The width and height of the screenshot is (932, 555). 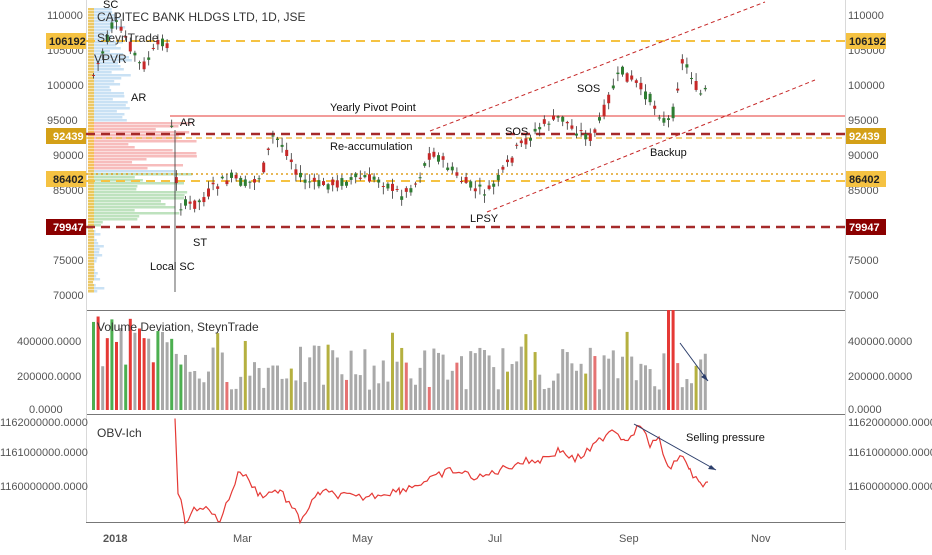 What do you see at coordinates (49, 342) in the screenshot?
I see `volume-tick: 400000.0000` at bounding box center [49, 342].